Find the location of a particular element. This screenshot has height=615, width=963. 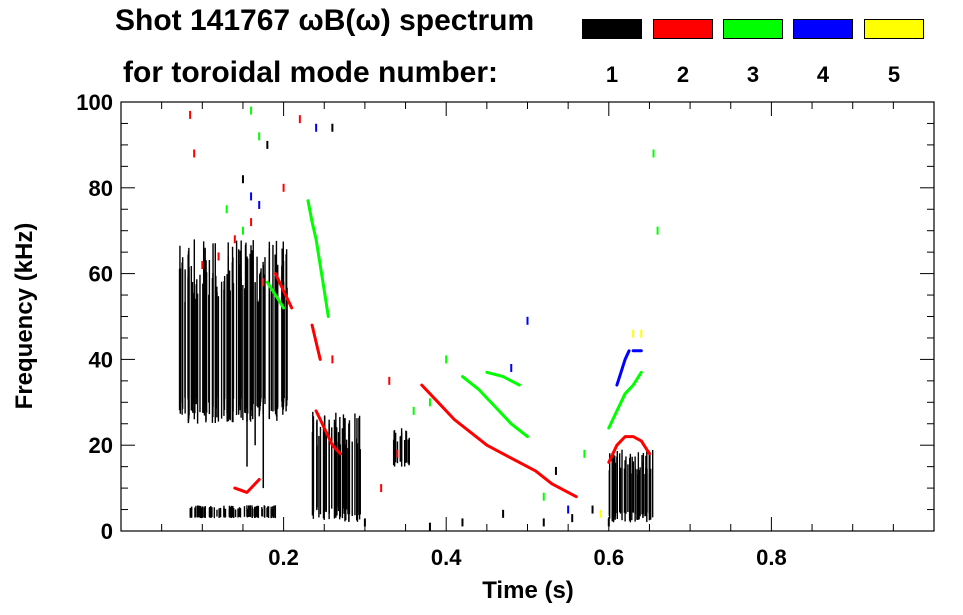

y-tick-label: 20 is located at coordinates (101, 445).